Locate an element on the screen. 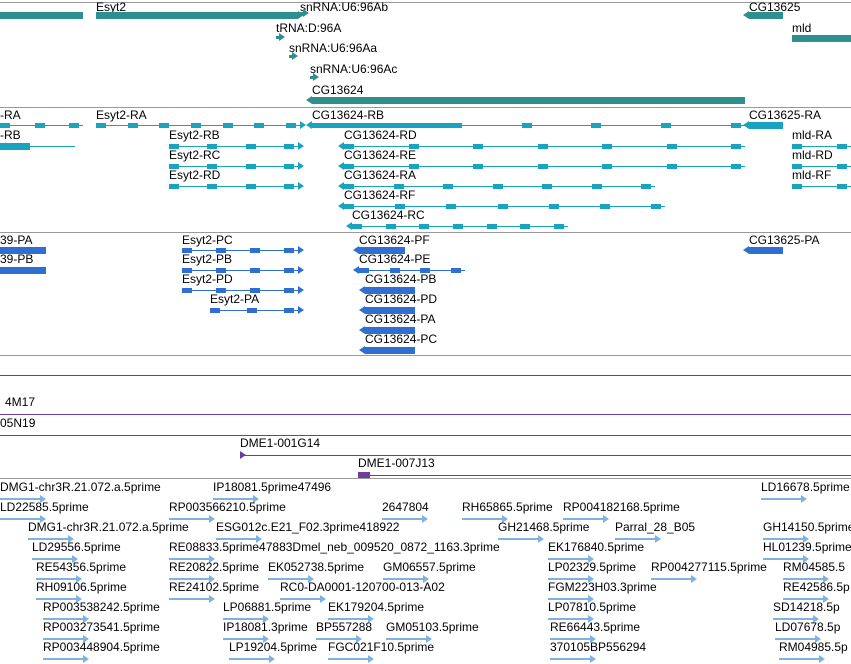 The width and height of the screenshot is (851, 664). protein-label: Esyt2-PD is located at coordinates (207, 279).